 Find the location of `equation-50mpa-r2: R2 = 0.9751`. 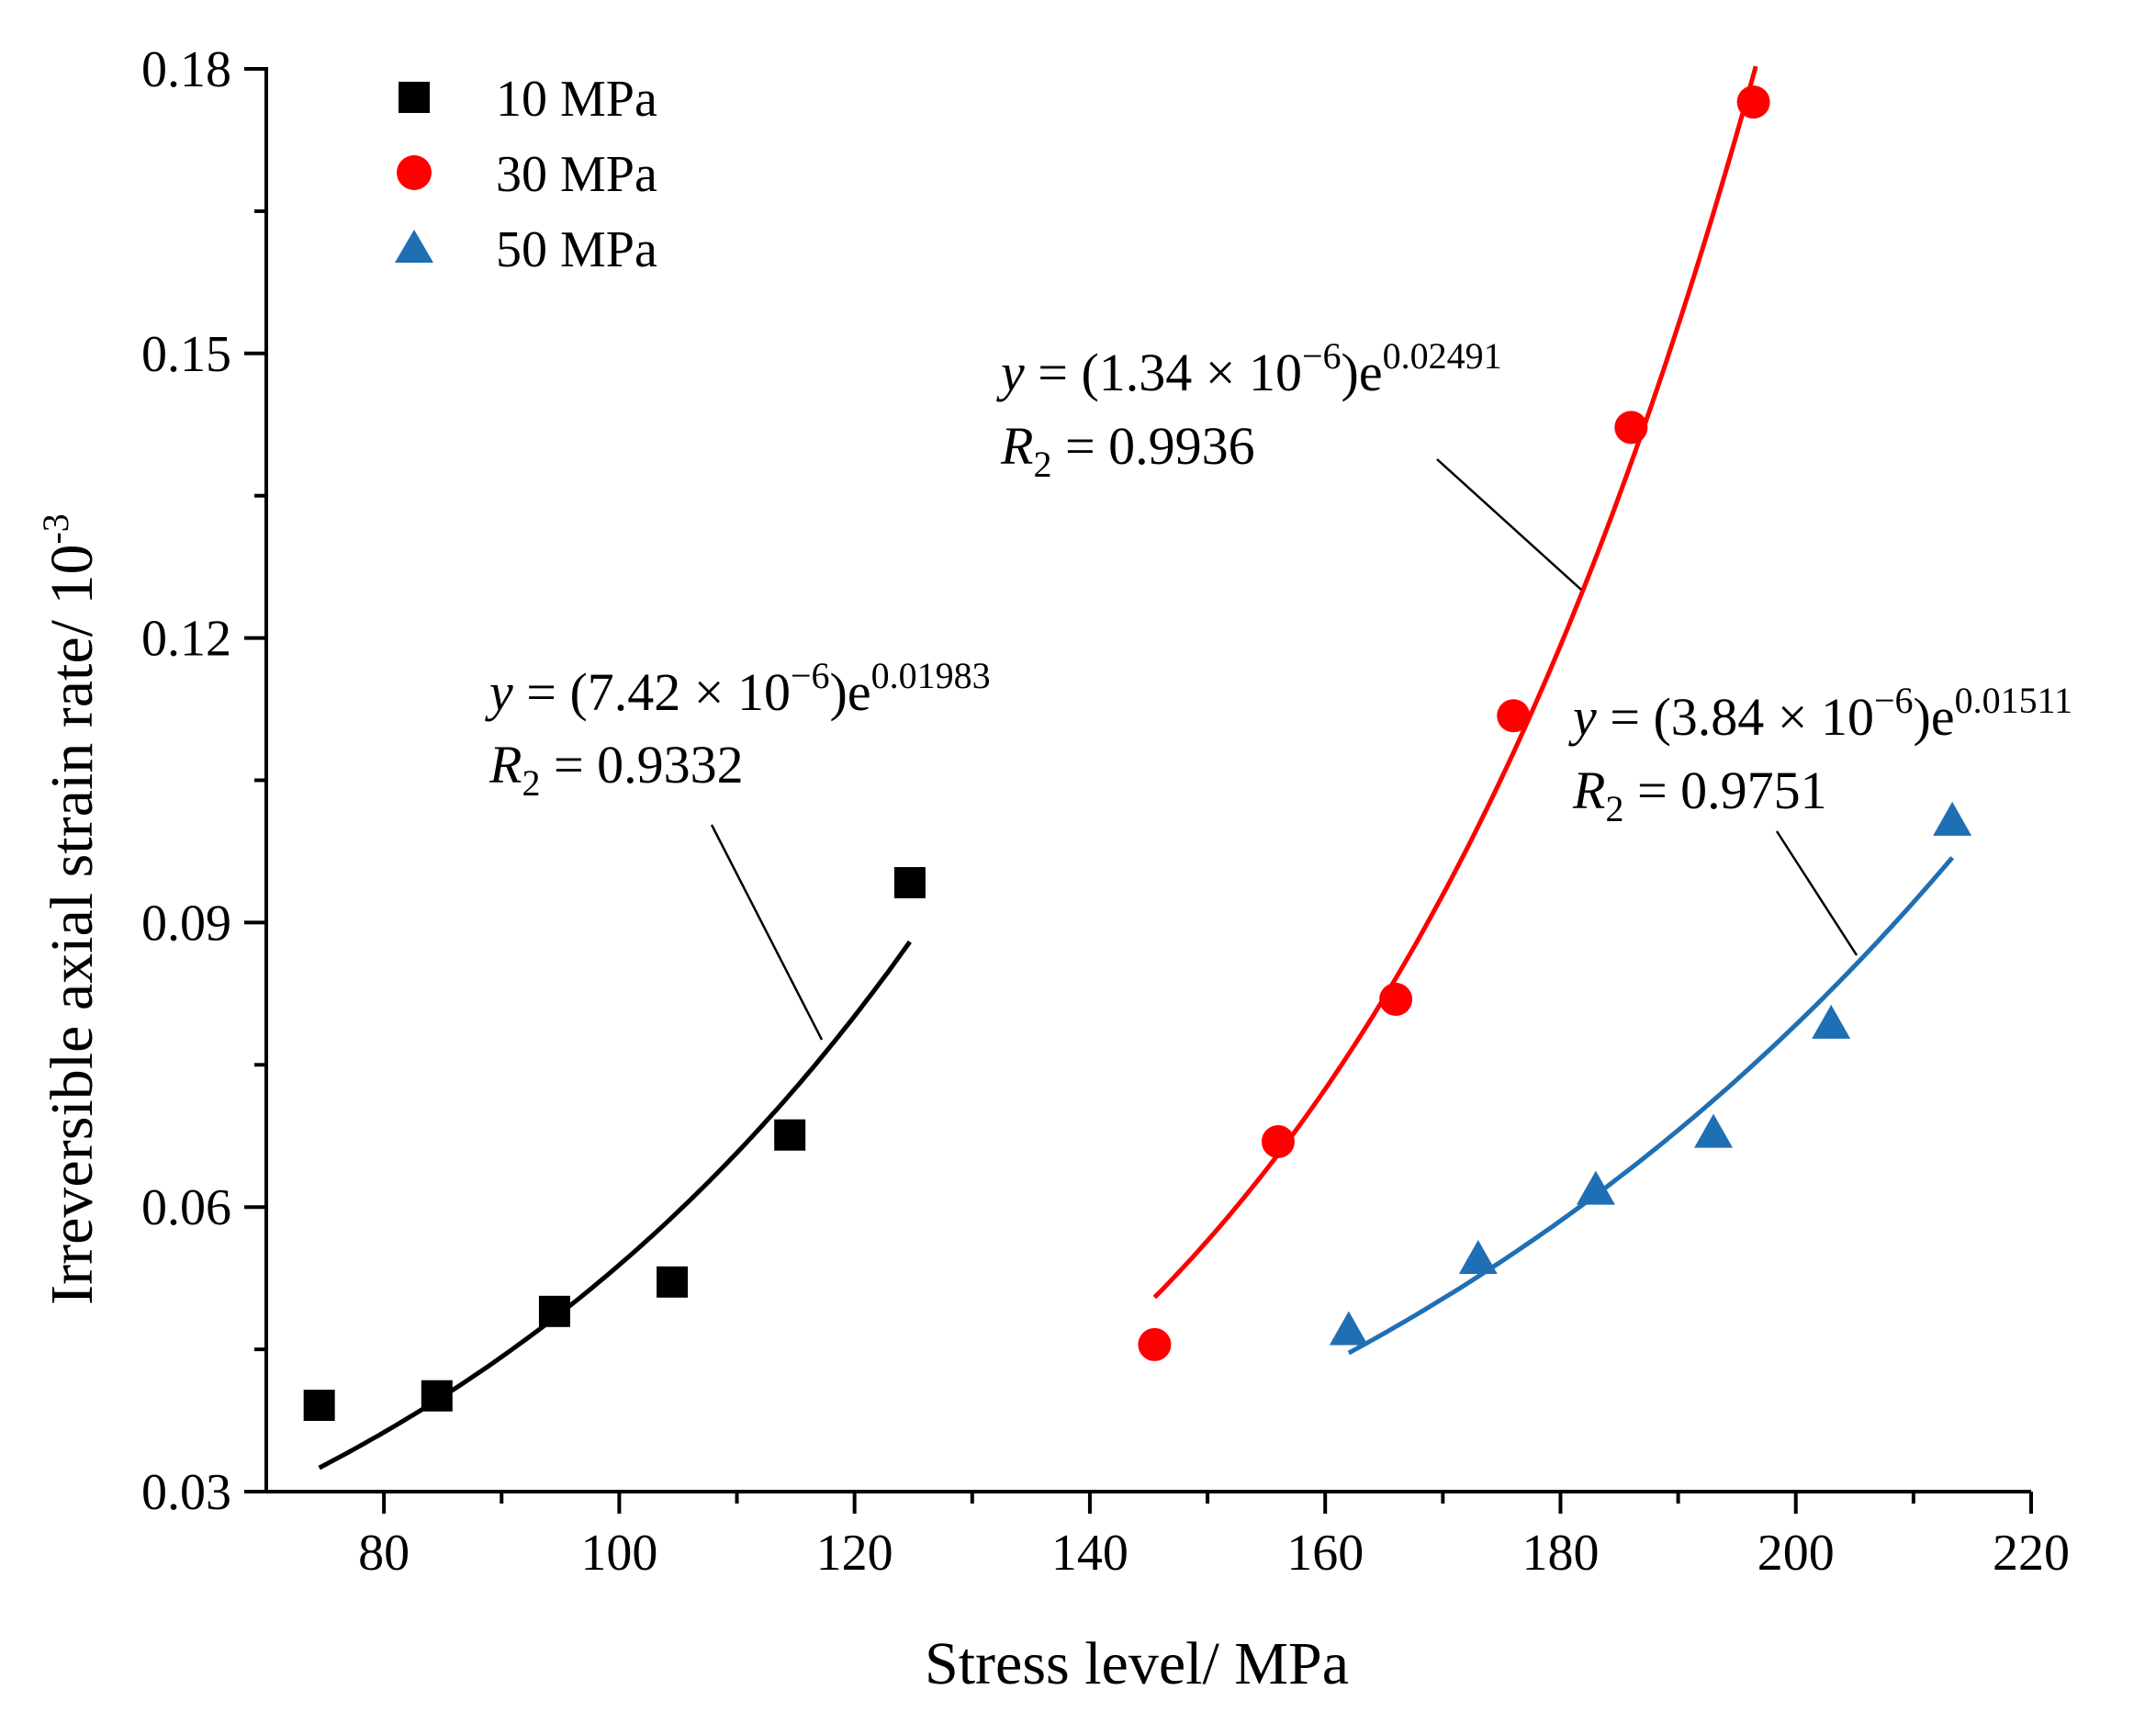

equation-50mpa-r2: R2 = 0.9751 is located at coordinates (1699, 795).